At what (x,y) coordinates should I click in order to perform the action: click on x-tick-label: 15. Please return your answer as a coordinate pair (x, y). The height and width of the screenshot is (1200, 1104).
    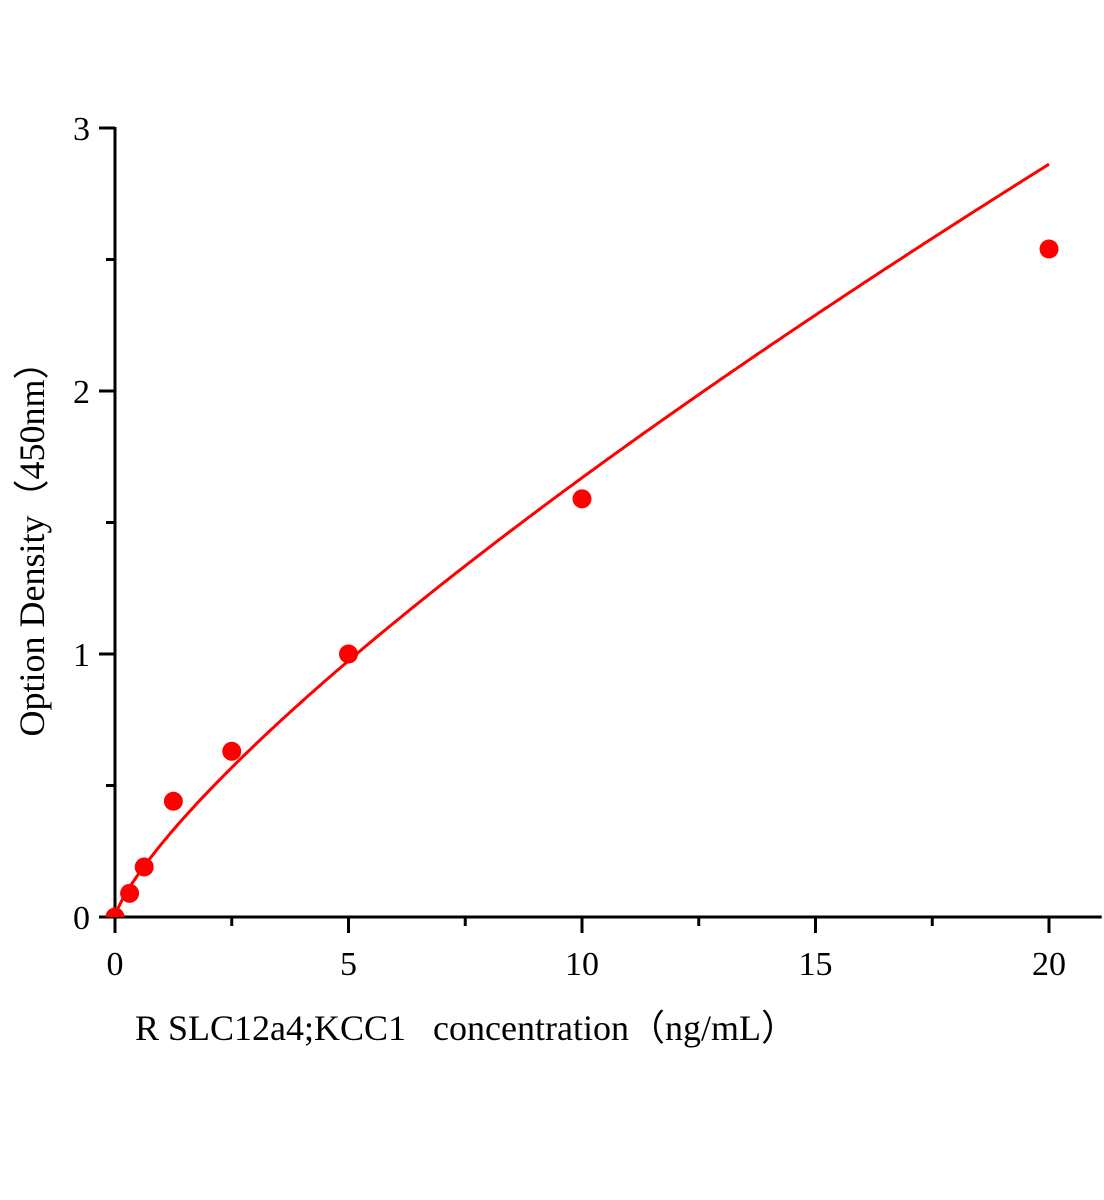
    Looking at the image, I should click on (816, 964).